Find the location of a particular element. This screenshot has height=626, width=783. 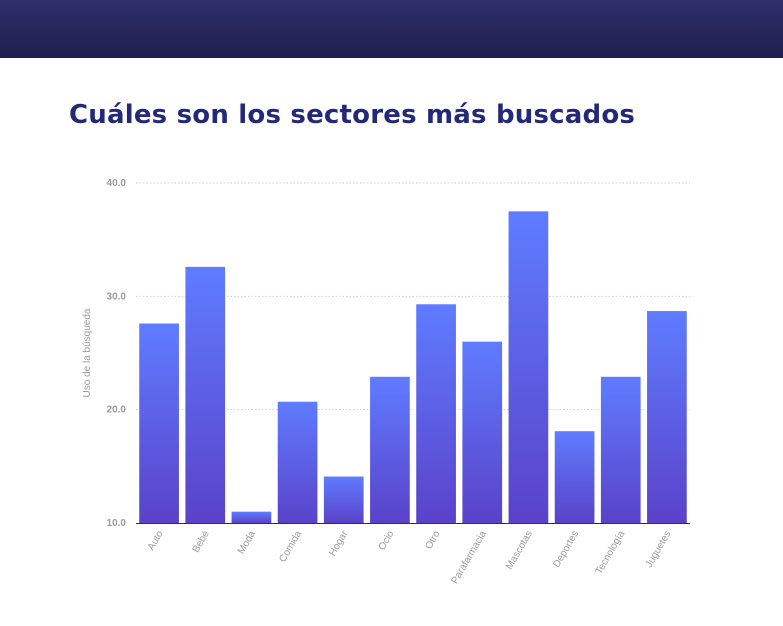

x-tick-label: Hogar is located at coordinates (338, 543).